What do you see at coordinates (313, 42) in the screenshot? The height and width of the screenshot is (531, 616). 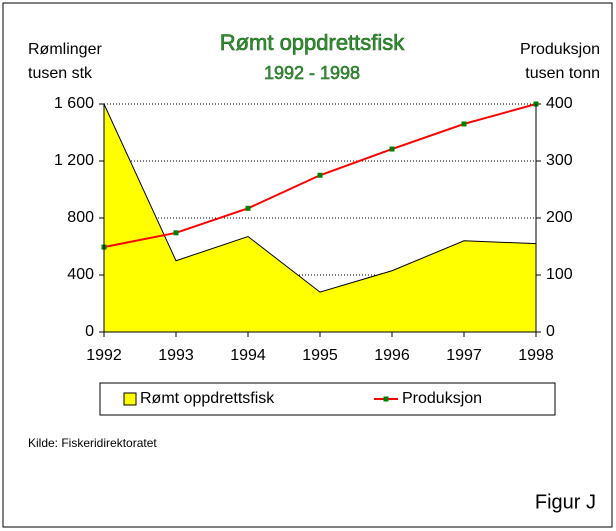 I see `chart-title: Rømt oppdrettsfisk` at bounding box center [313, 42].